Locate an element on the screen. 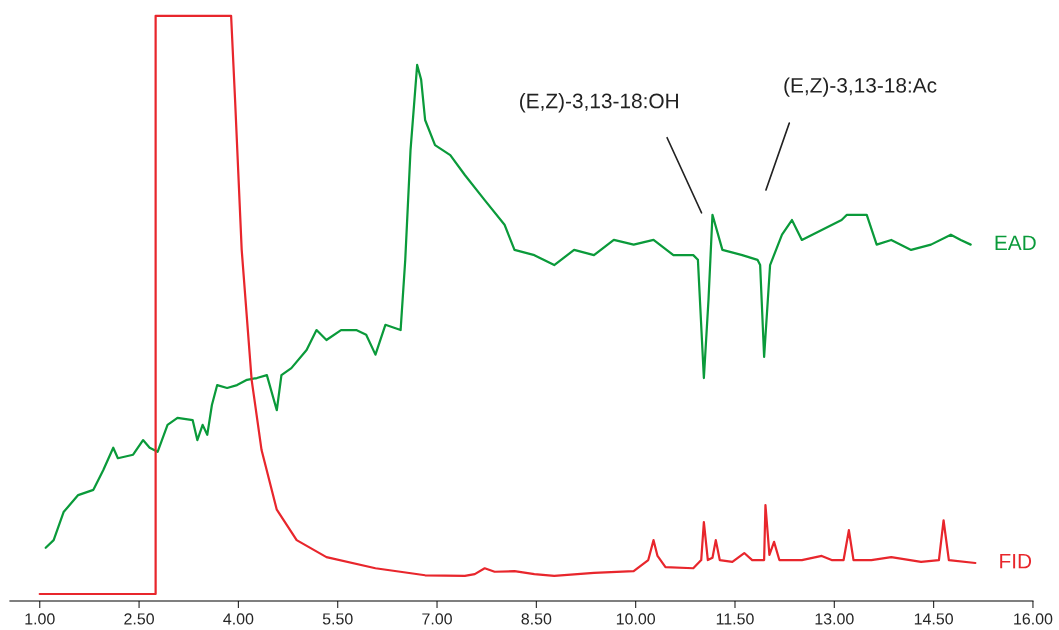 This screenshot has height=630, width=1059. series-label: FID is located at coordinates (1016, 561).